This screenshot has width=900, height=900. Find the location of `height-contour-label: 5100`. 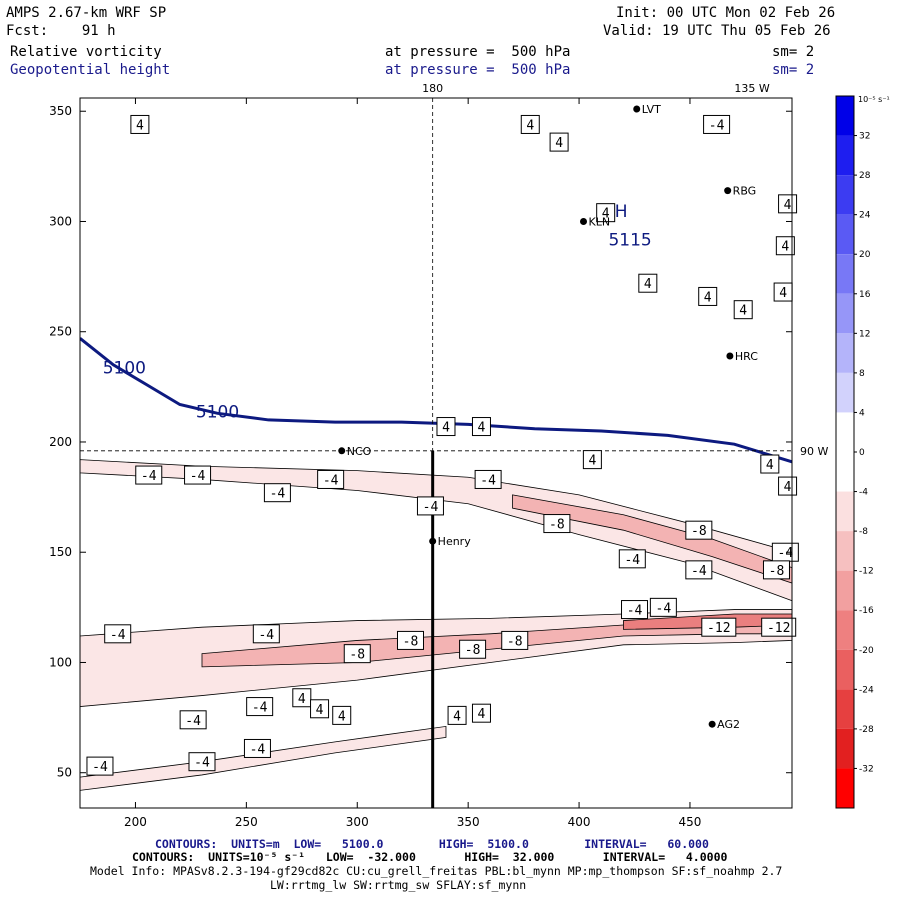

height-contour-label: 5100 is located at coordinates (124, 369).